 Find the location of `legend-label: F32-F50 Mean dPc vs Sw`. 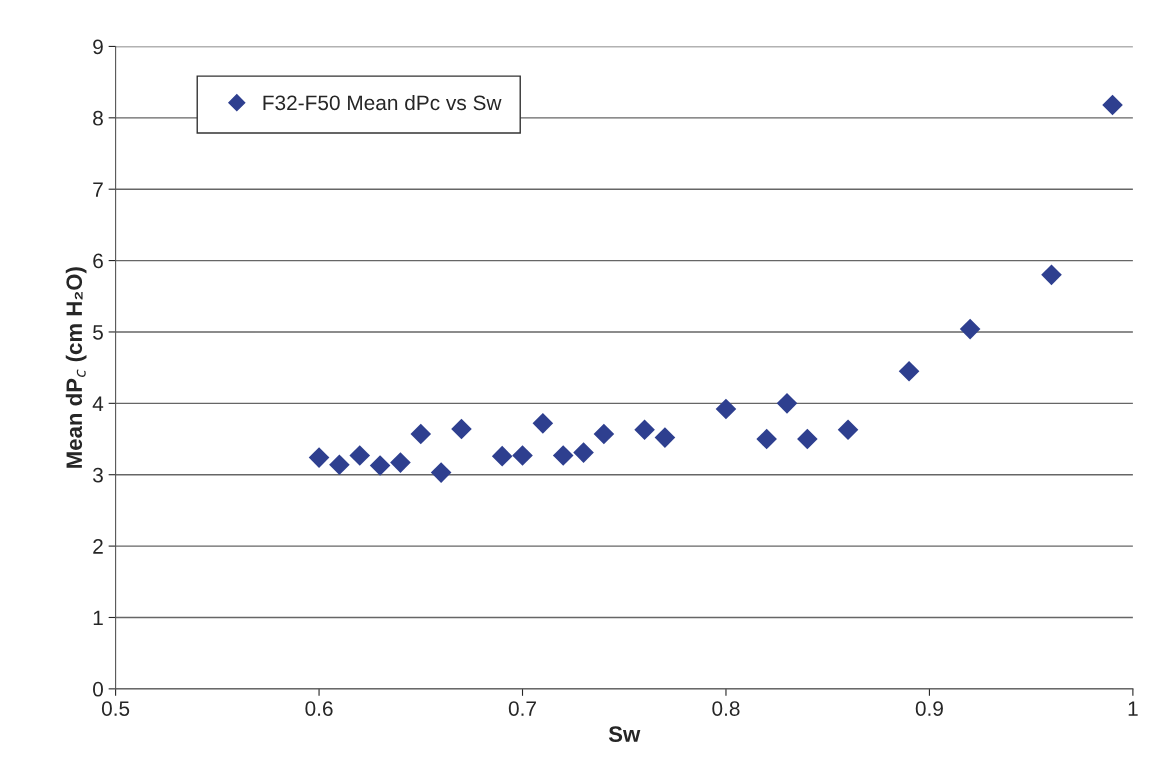

legend-label: F32-F50 Mean dPc vs Sw is located at coordinates (382, 102).